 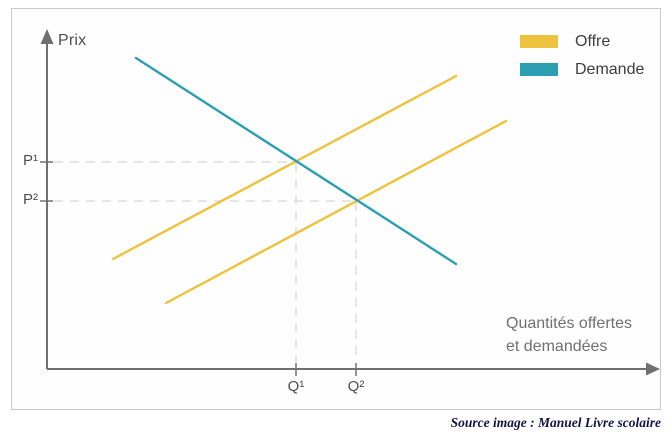 What do you see at coordinates (610, 69) in the screenshot?
I see `legend-label-demande: Demande` at bounding box center [610, 69].